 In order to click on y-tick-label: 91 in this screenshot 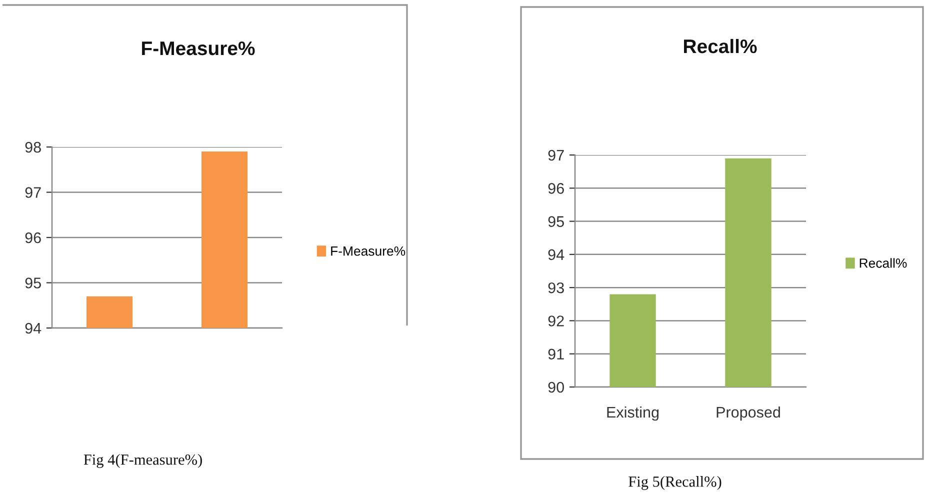, I will do `click(556, 354)`.